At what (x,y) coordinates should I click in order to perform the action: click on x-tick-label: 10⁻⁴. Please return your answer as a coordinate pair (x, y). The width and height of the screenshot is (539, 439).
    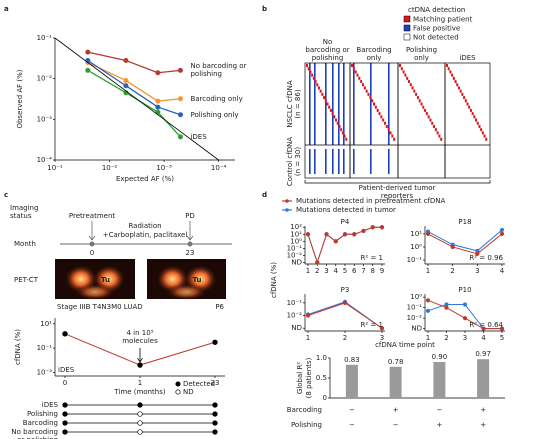
    Looking at the image, I should click on (219, 168).